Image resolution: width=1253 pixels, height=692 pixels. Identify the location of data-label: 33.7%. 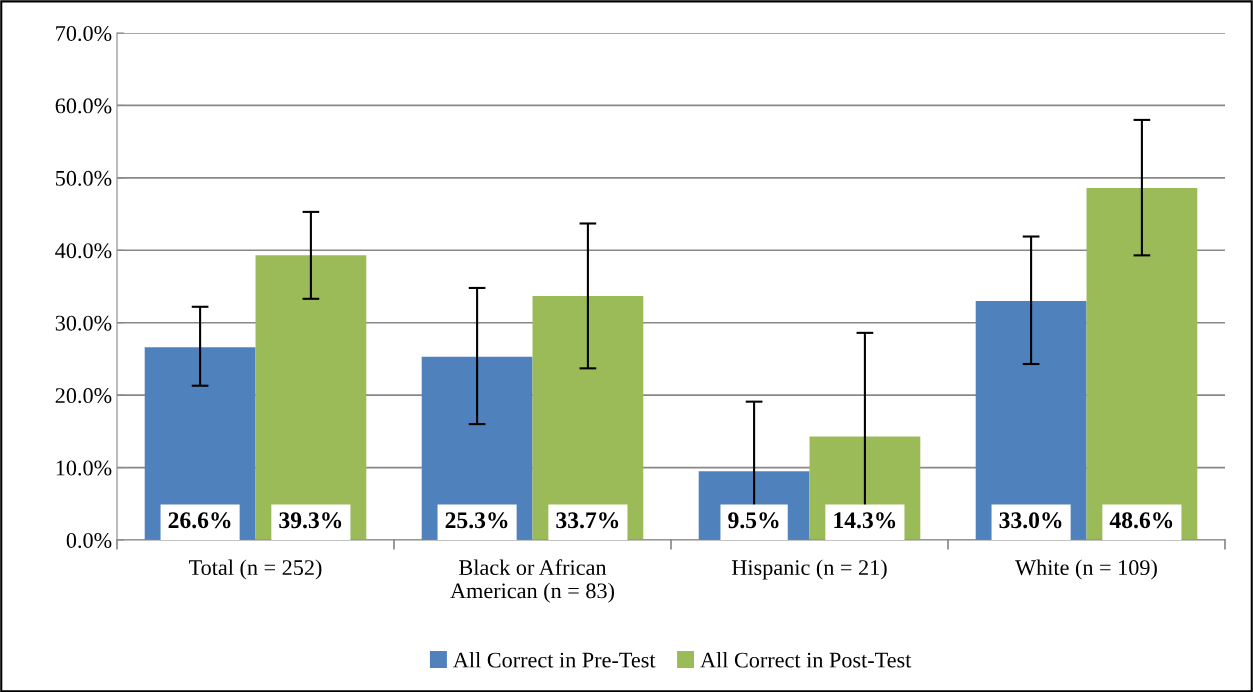
(587, 520).